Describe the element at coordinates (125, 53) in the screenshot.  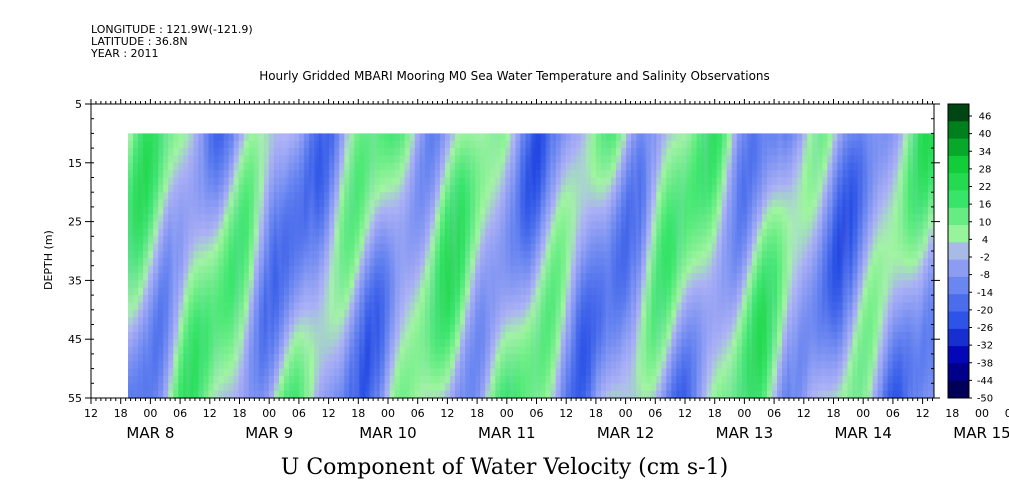
I see `year-label: YEAR : 2011` at that location.